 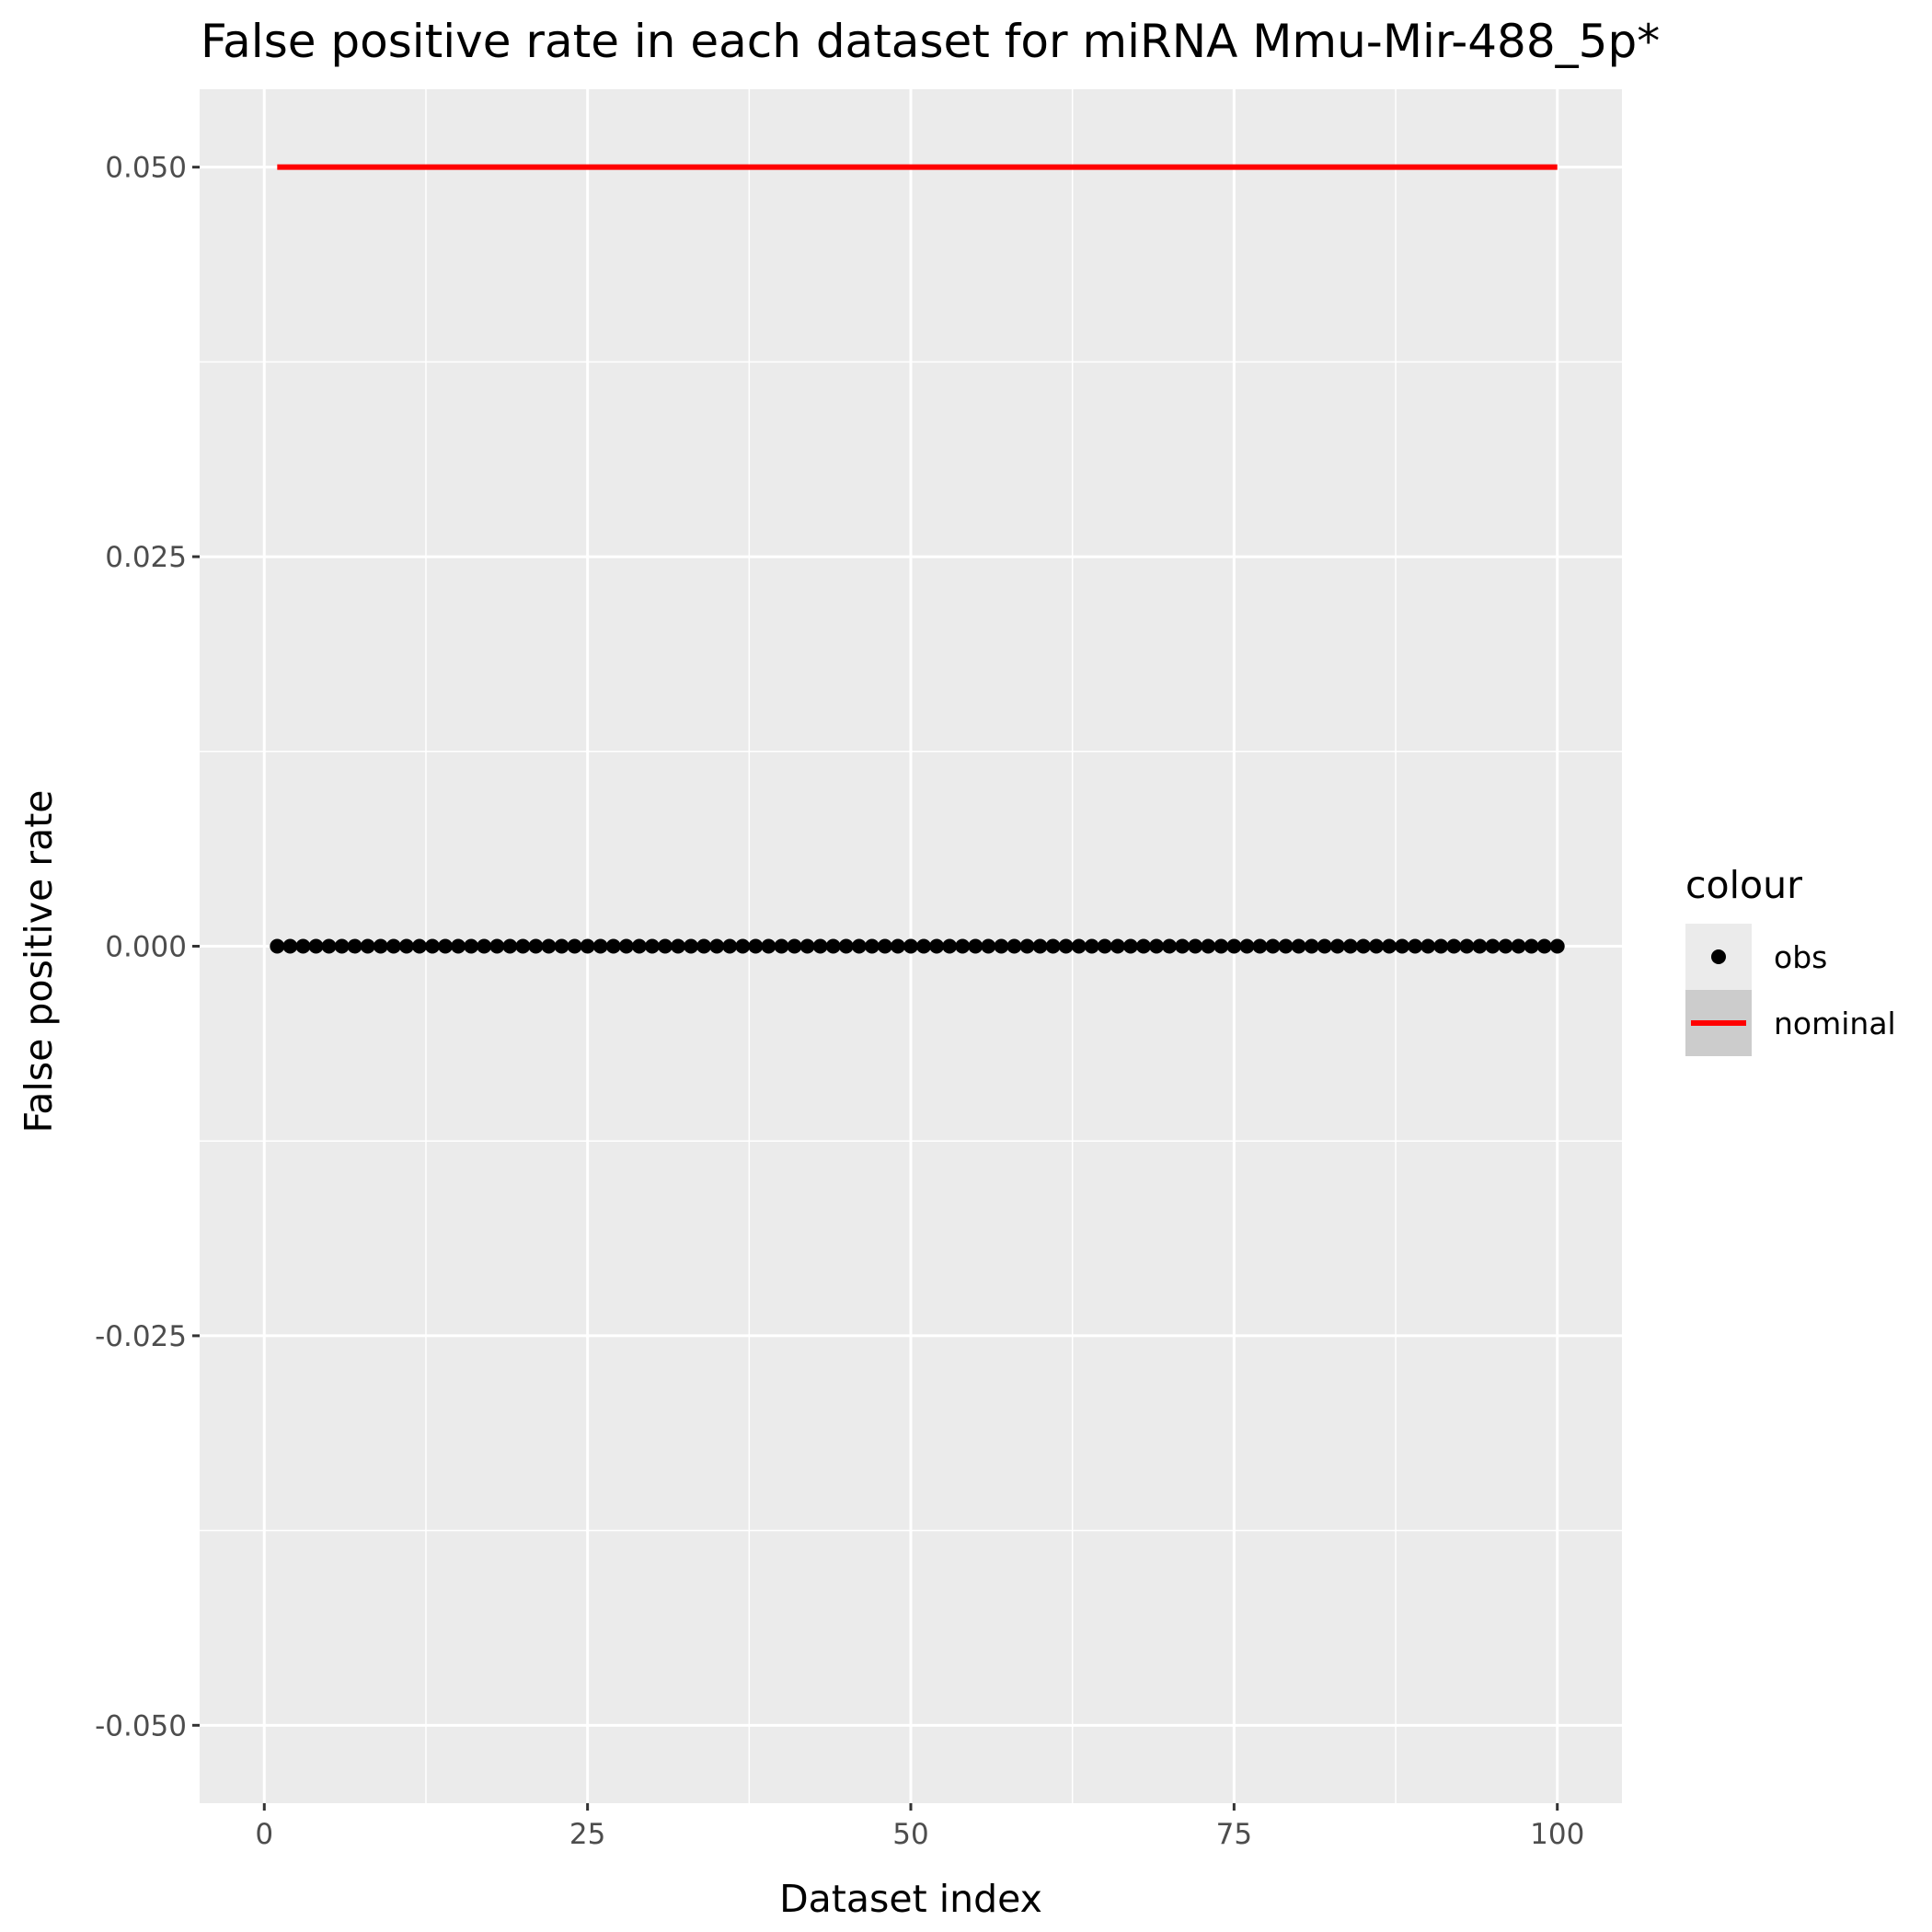 What do you see at coordinates (146, 947) in the screenshot?
I see `y-tick-label: 0.000` at bounding box center [146, 947].